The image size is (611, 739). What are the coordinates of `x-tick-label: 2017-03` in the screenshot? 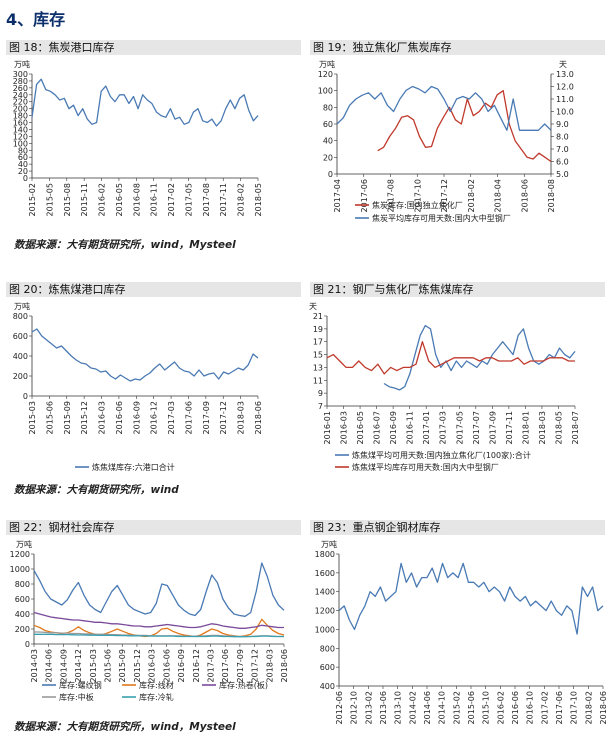 It's located at (443, 427).